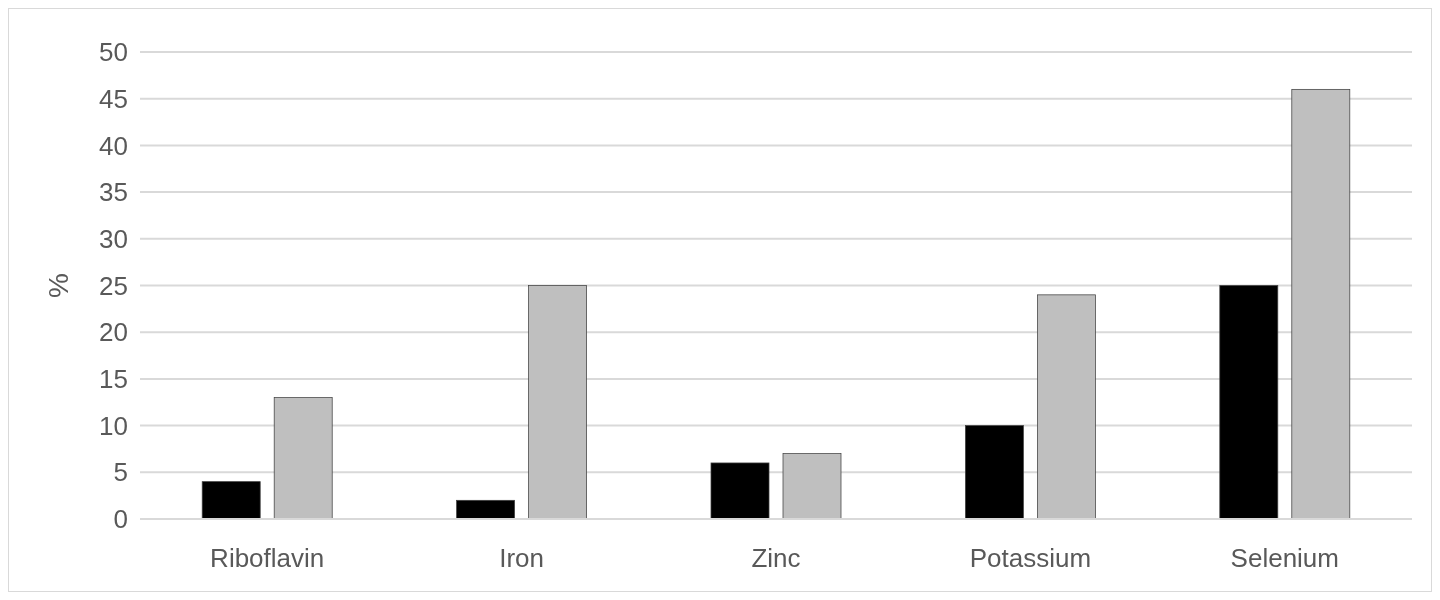 The image size is (1440, 600). Describe the element at coordinates (113, 425) in the screenshot. I see `y-tick-label: 10` at that location.